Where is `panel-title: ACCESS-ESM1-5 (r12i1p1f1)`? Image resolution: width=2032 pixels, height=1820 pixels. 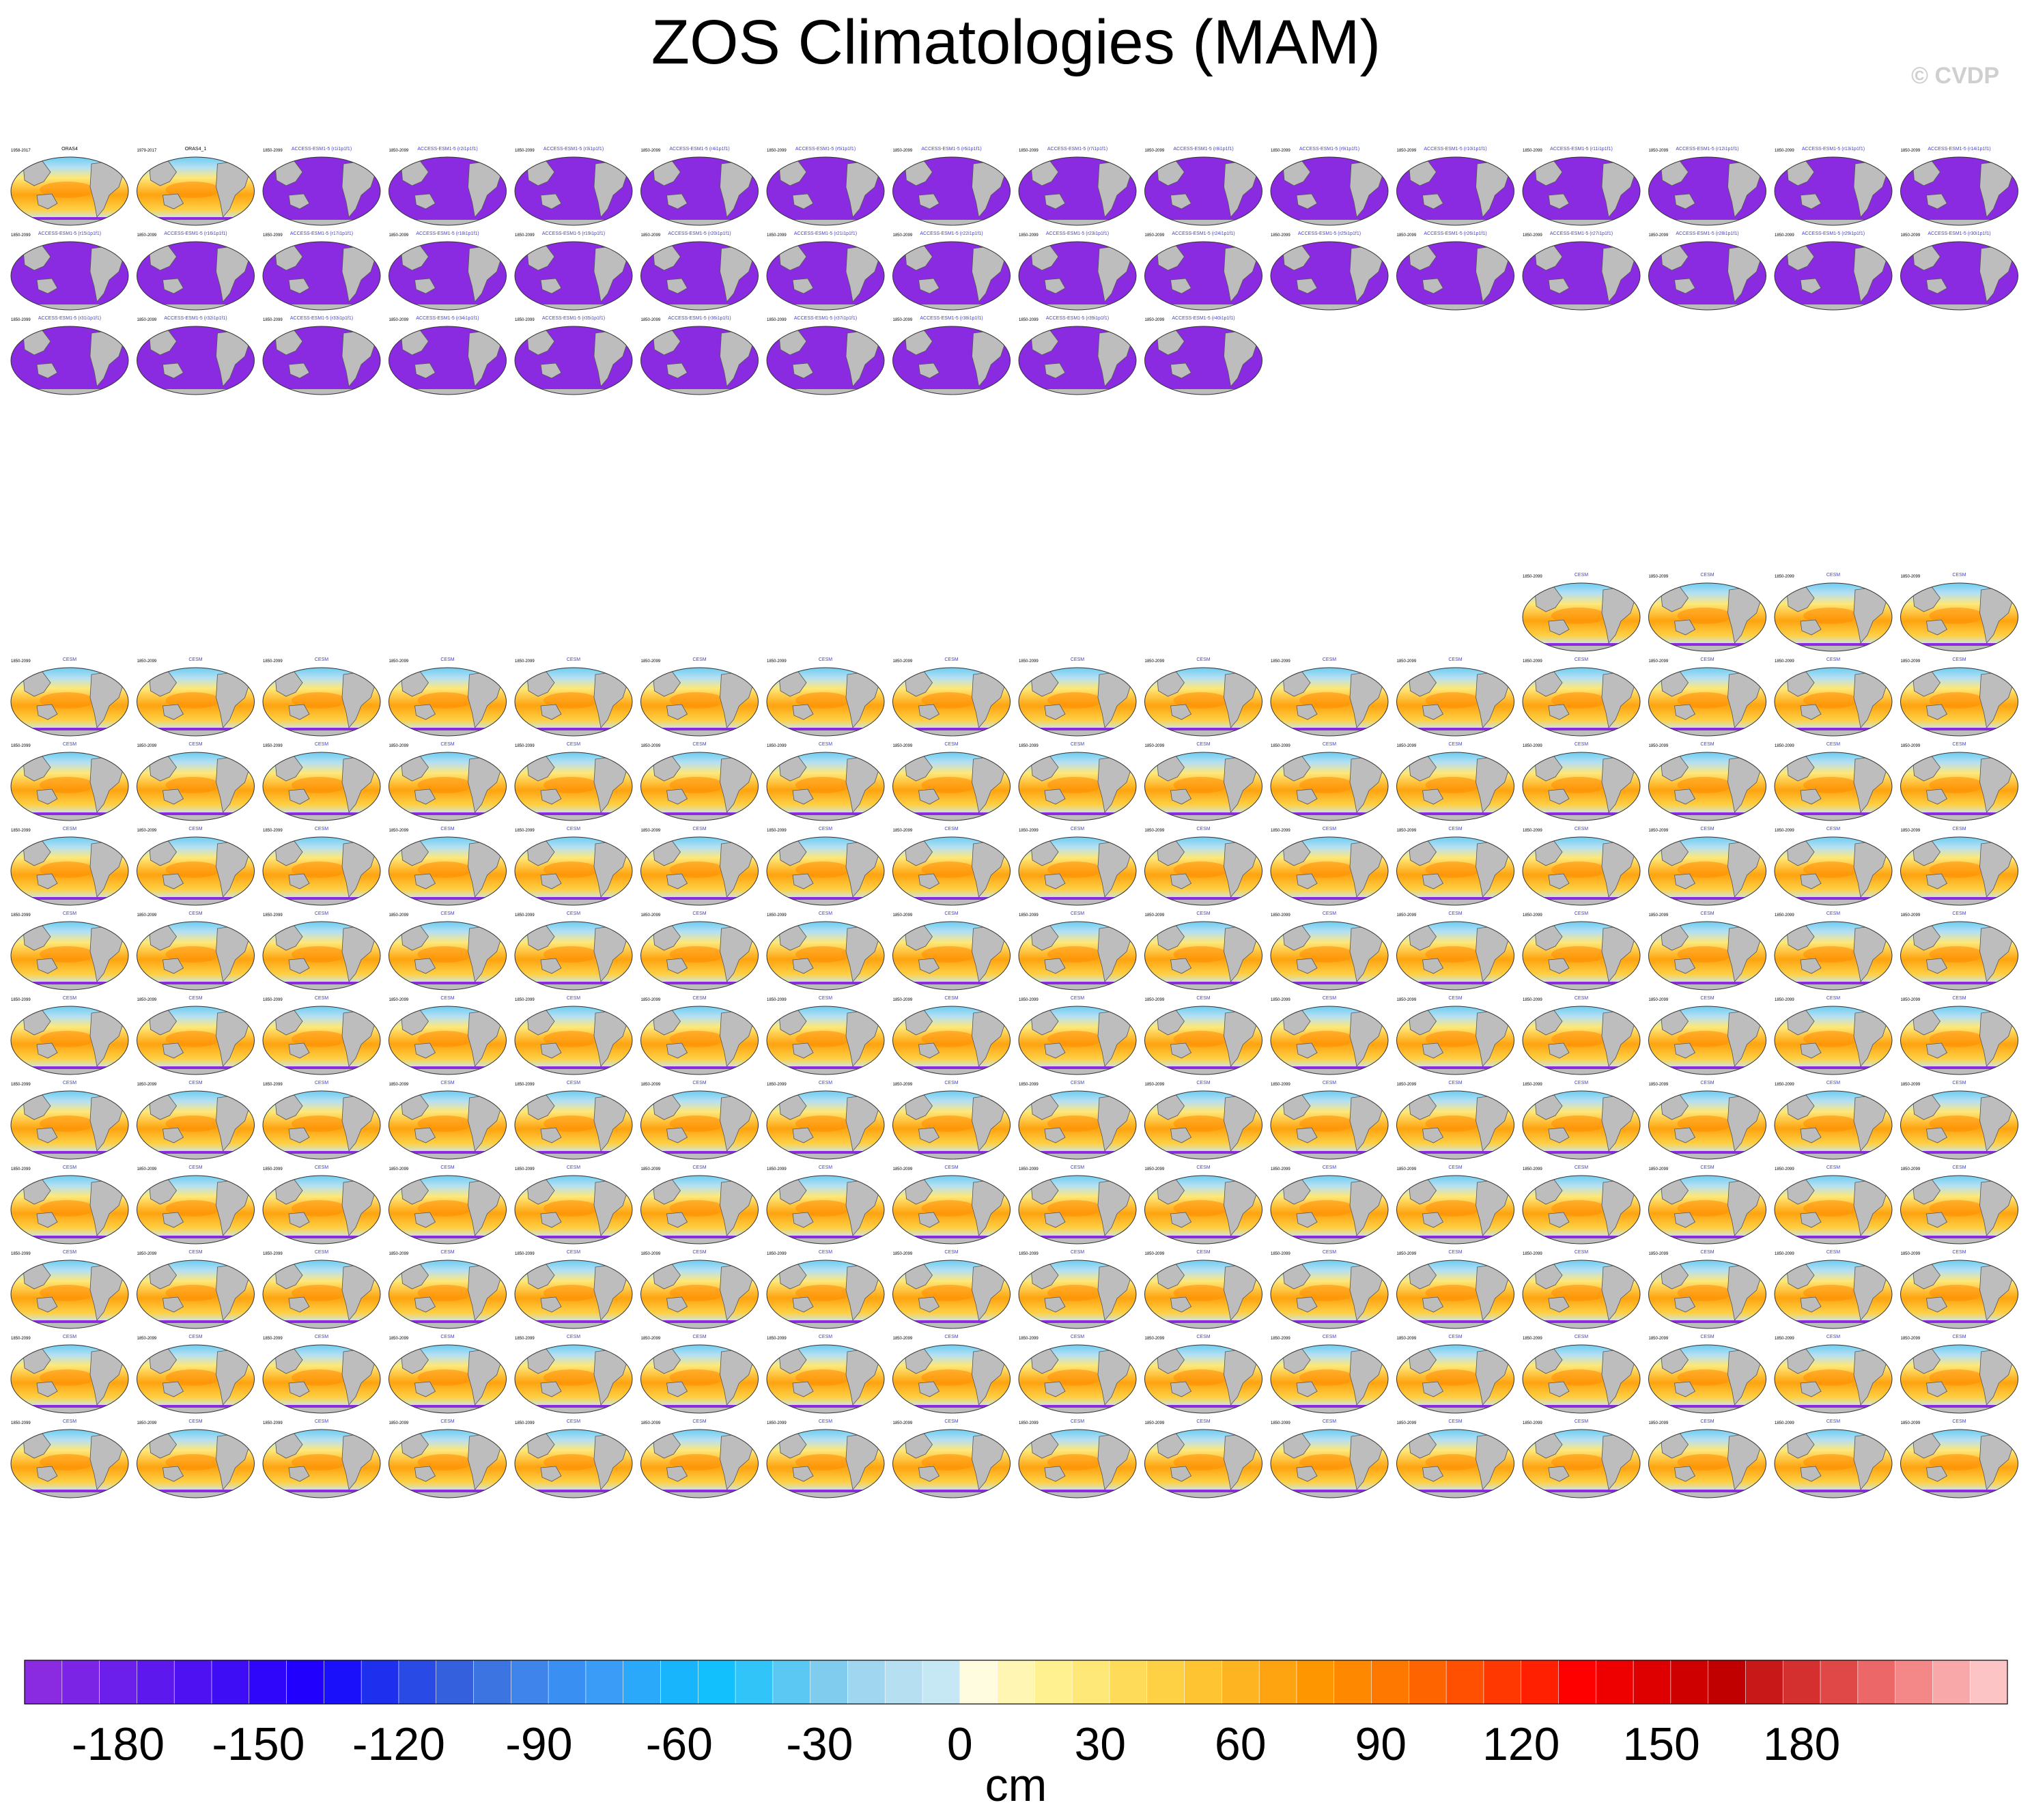
panel-title: ACCESS-ESM1-5 (r12i1p1f1) is located at coordinates (1707, 149).